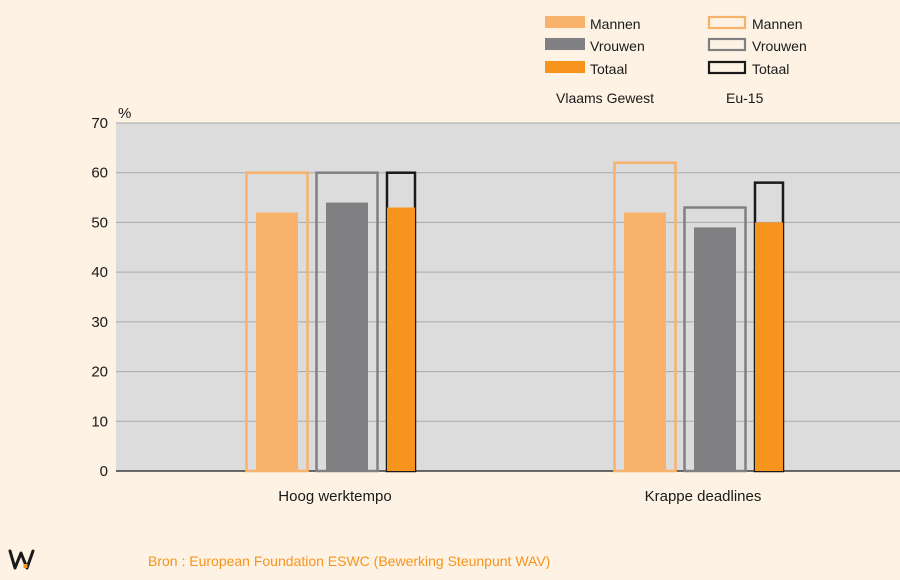 This screenshot has height=580, width=900. I want to click on legend-swatch-outline-vrouwen, so click(727, 44).